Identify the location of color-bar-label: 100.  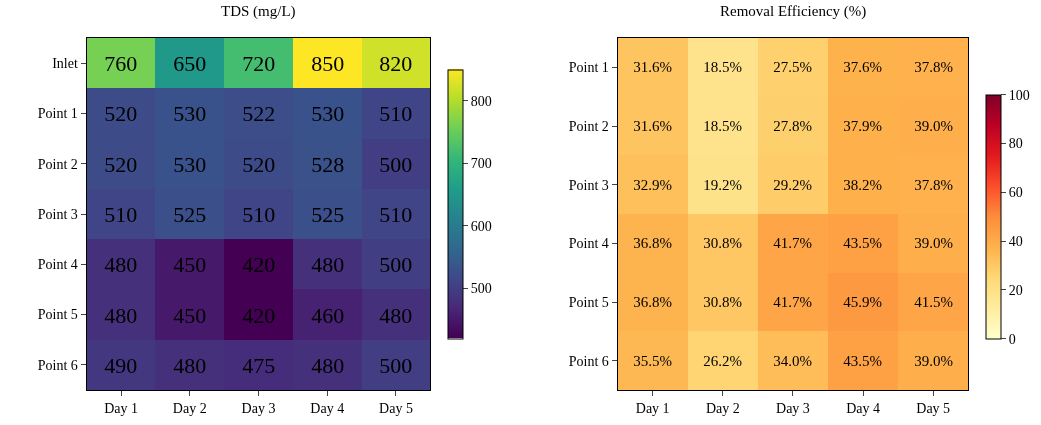
(1019, 95).